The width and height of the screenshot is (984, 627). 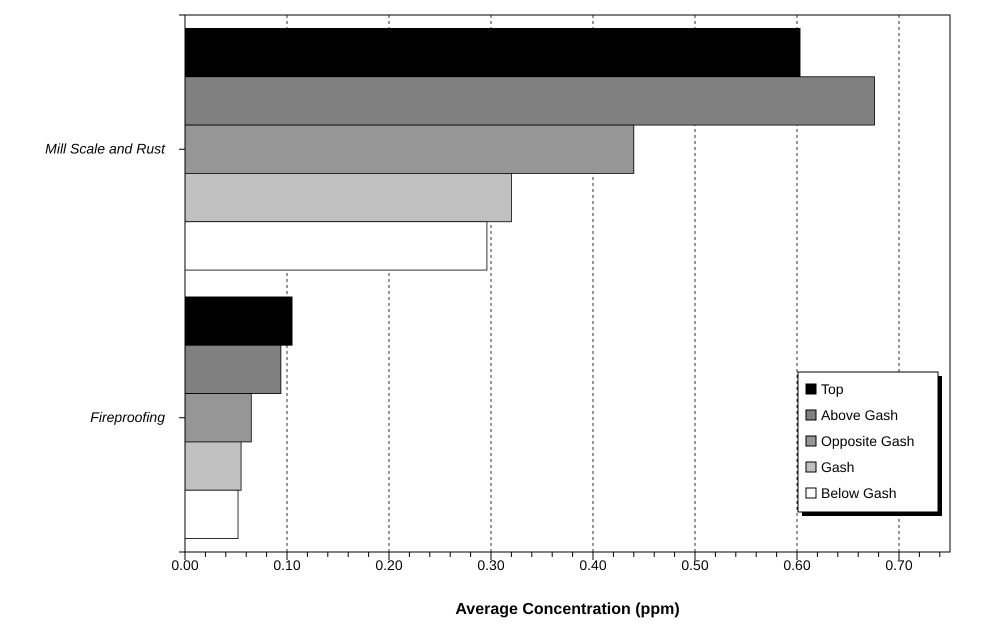 What do you see at coordinates (593, 564) in the screenshot?
I see `x-tick-label: 0.40` at bounding box center [593, 564].